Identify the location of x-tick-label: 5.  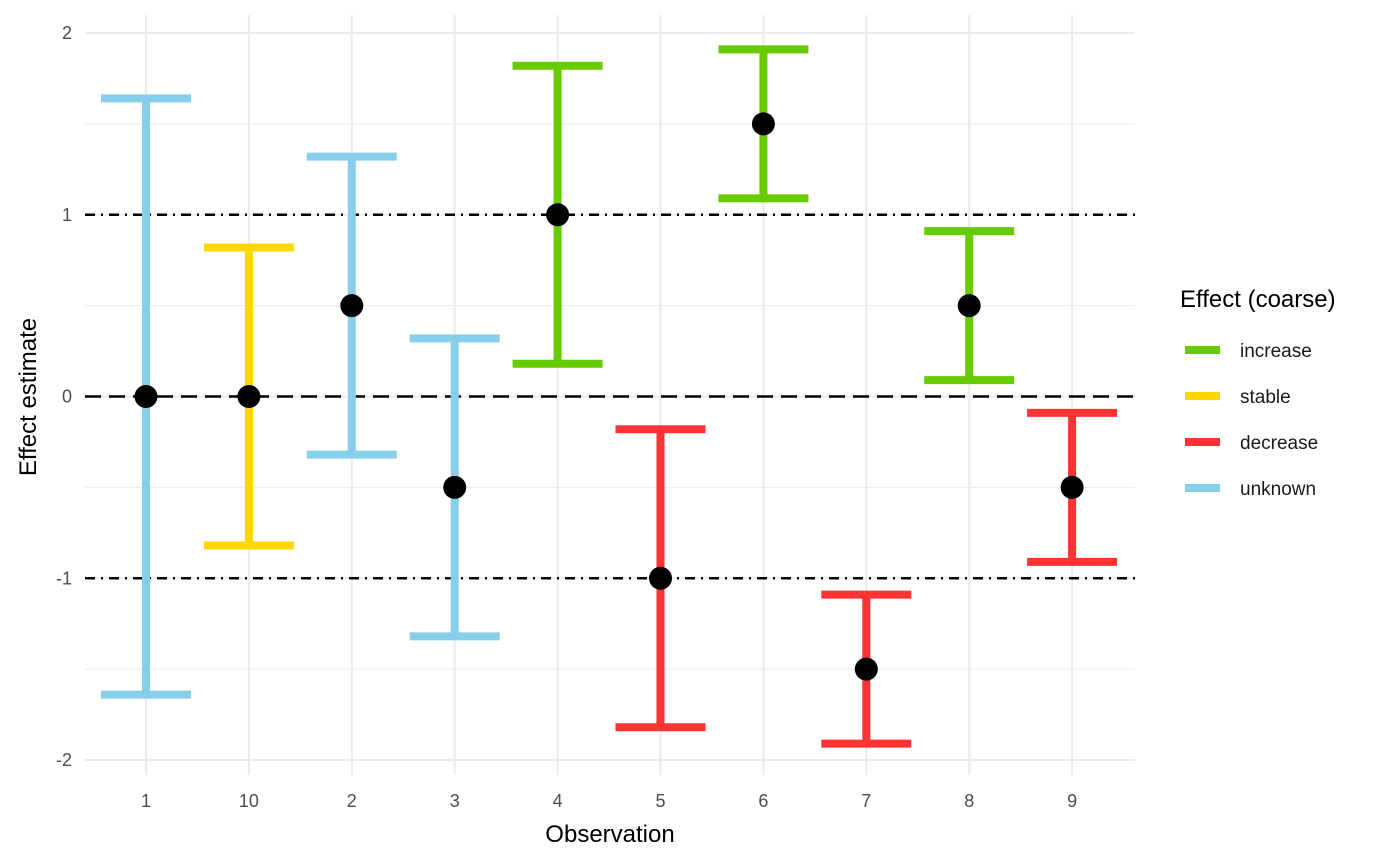
(660, 801).